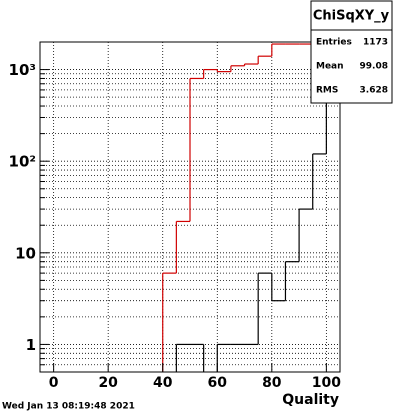  I want to click on stats-frame, so click(351, 52).